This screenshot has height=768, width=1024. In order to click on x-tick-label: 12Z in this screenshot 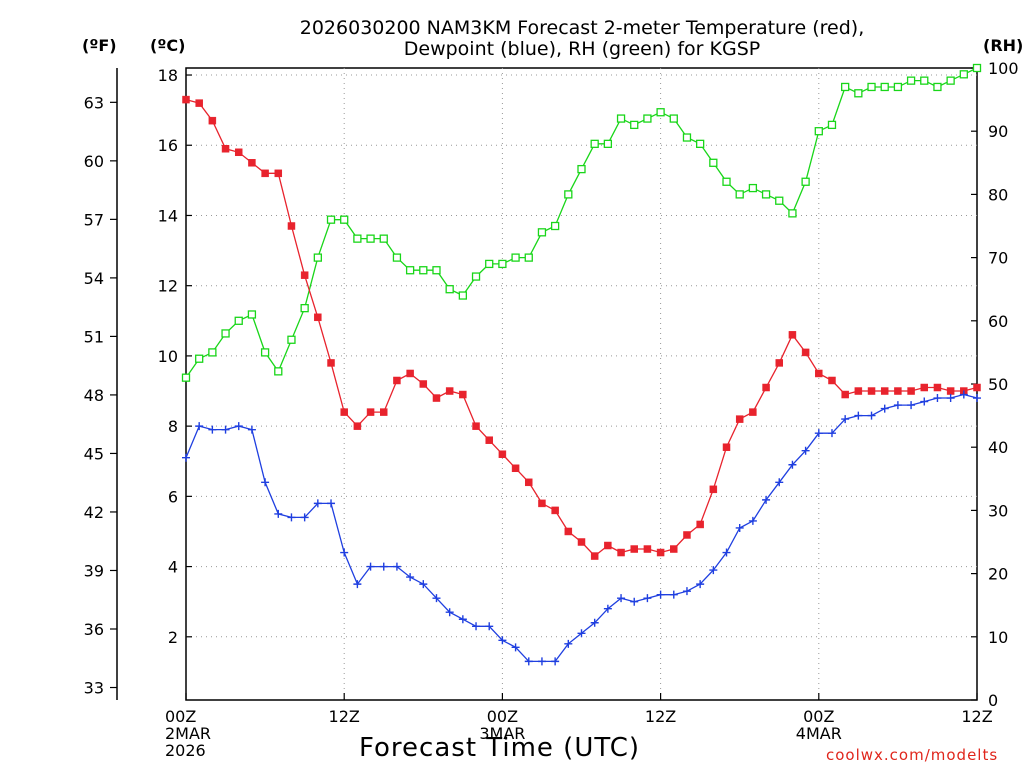, I will do `click(344, 716)`.